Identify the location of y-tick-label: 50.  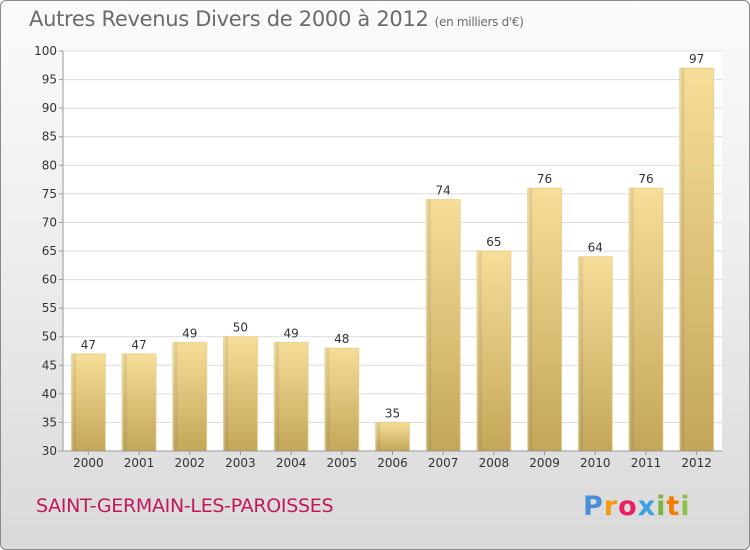
(49, 337).